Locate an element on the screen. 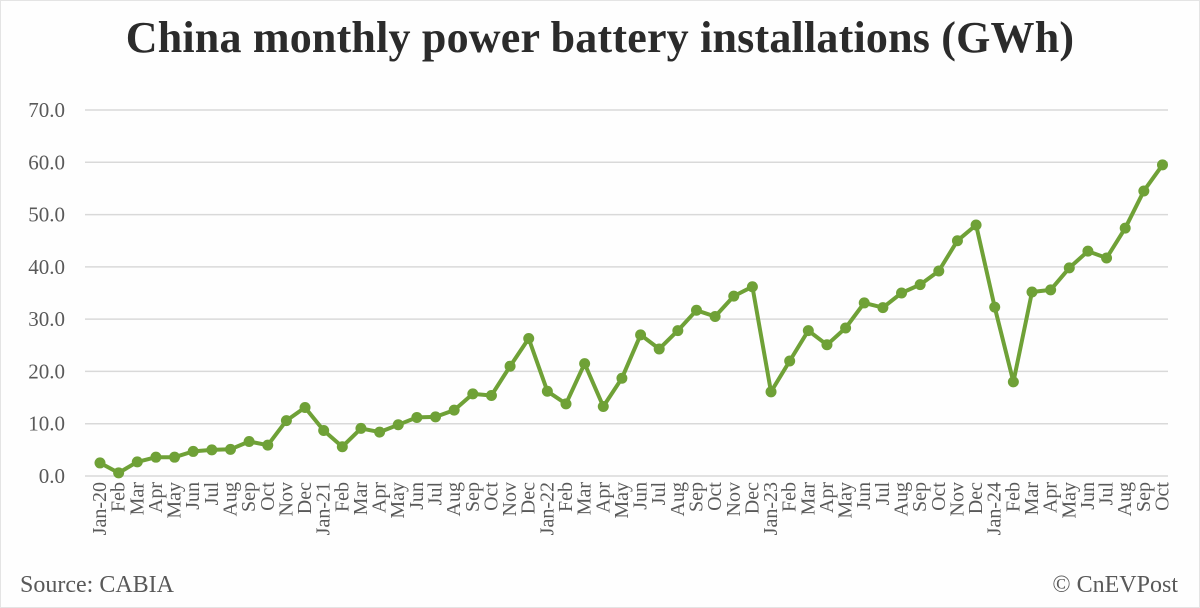 Image resolution: width=1200 pixels, height=608 pixels. source-label: Source: CABIA is located at coordinates (97, 585).